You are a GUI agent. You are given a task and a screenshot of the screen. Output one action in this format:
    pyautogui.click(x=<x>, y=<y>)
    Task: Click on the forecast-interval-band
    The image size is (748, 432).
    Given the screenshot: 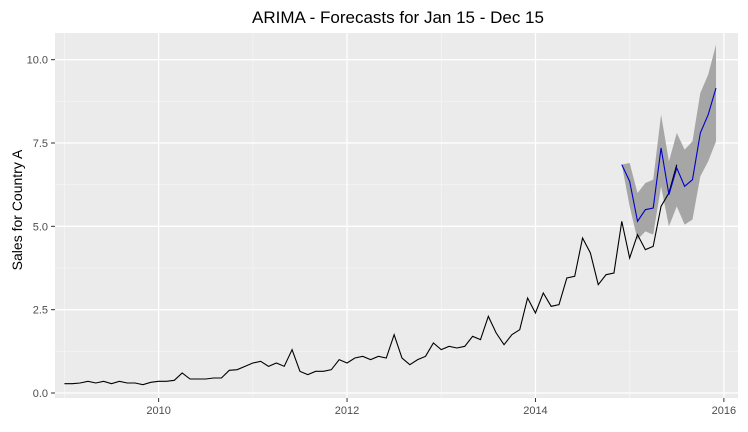 What is the action you would take?
    pyautogui.click(x=669, y=142)
    